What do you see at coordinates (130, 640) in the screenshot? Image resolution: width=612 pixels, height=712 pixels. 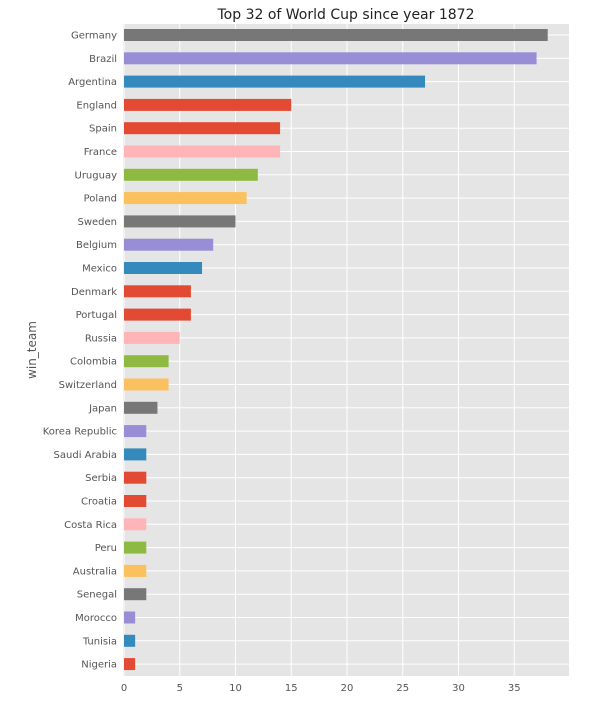 I see `bar-tunisia` at bounding box center [130, 640].